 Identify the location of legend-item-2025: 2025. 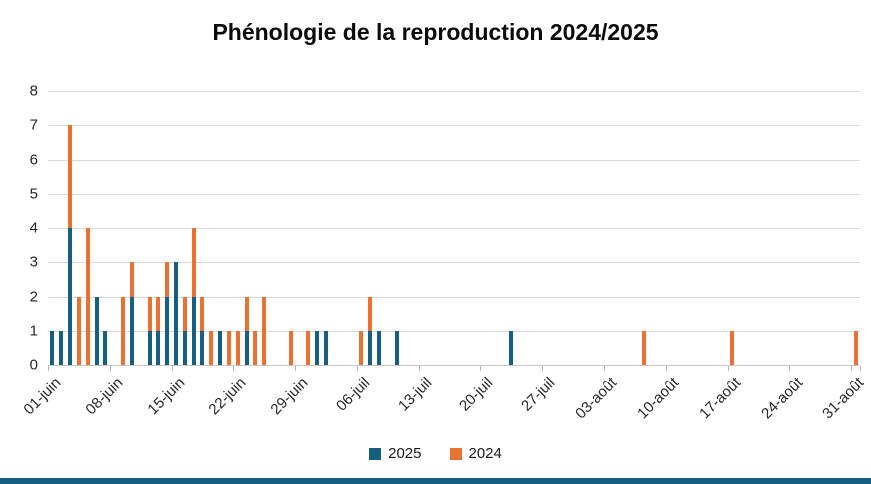
(395, 453).